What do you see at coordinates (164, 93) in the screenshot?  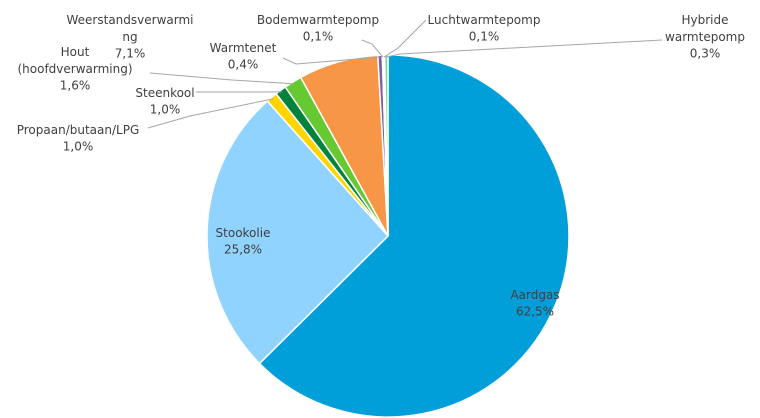 I see `category-label: Steenkool` at bounding box center [164, 93].